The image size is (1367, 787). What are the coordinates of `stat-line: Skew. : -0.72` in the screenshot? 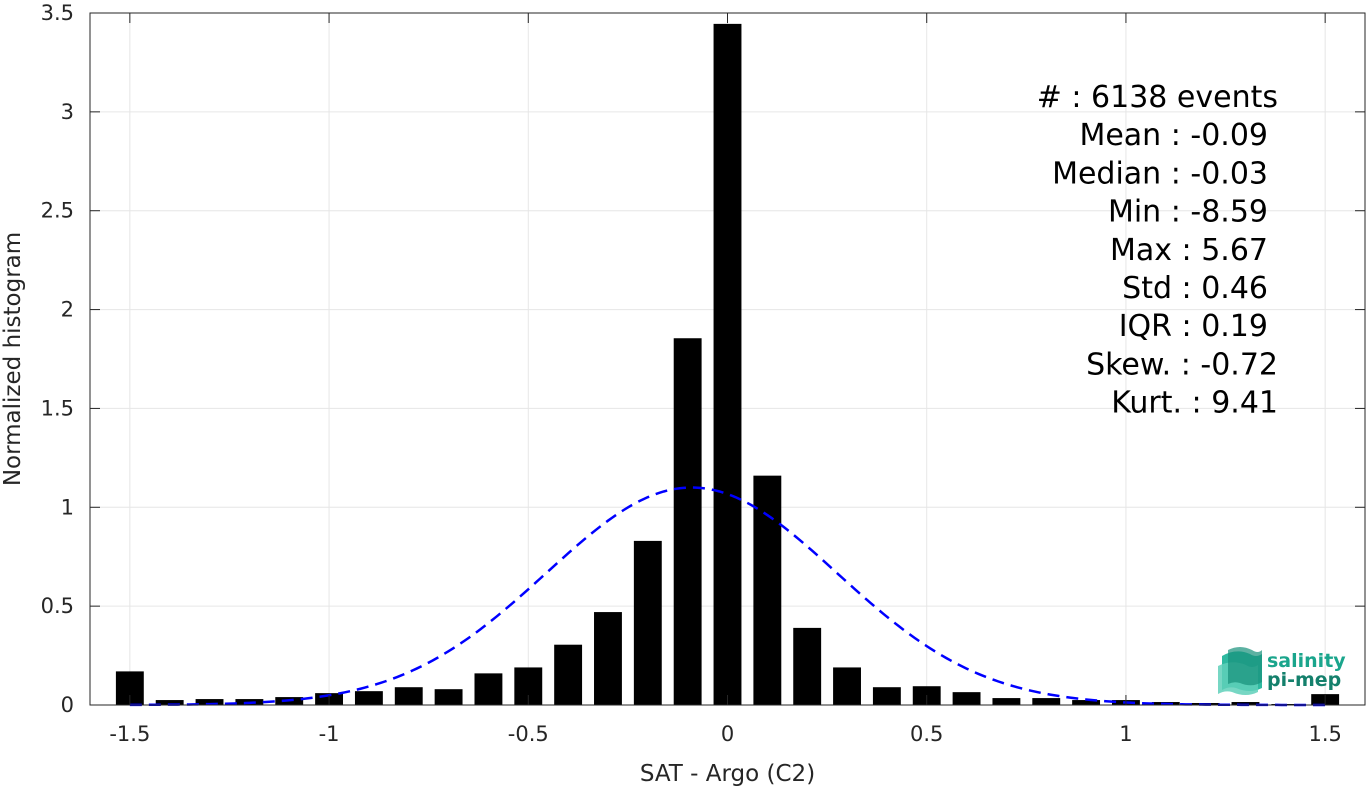 It's located at (1182, 364).